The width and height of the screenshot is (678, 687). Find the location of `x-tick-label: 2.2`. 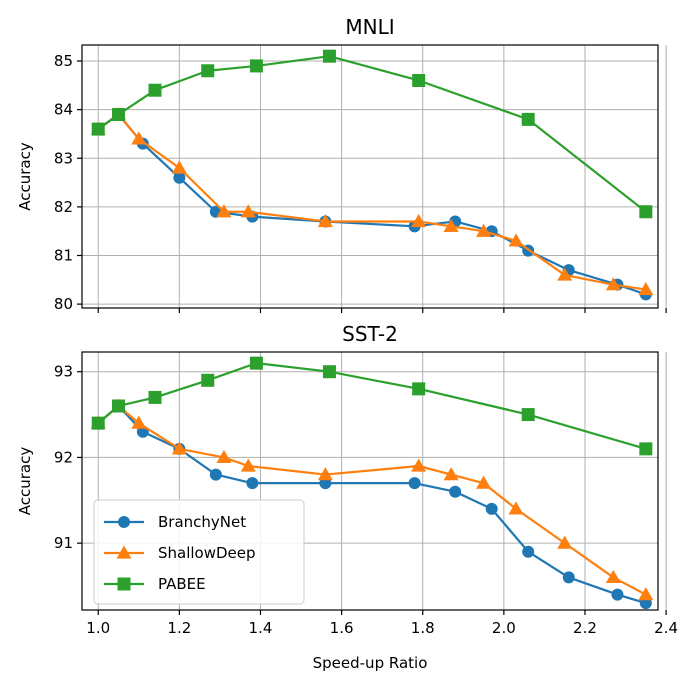

x-tick-label: 2.2 is located at coordinates (585, 628).